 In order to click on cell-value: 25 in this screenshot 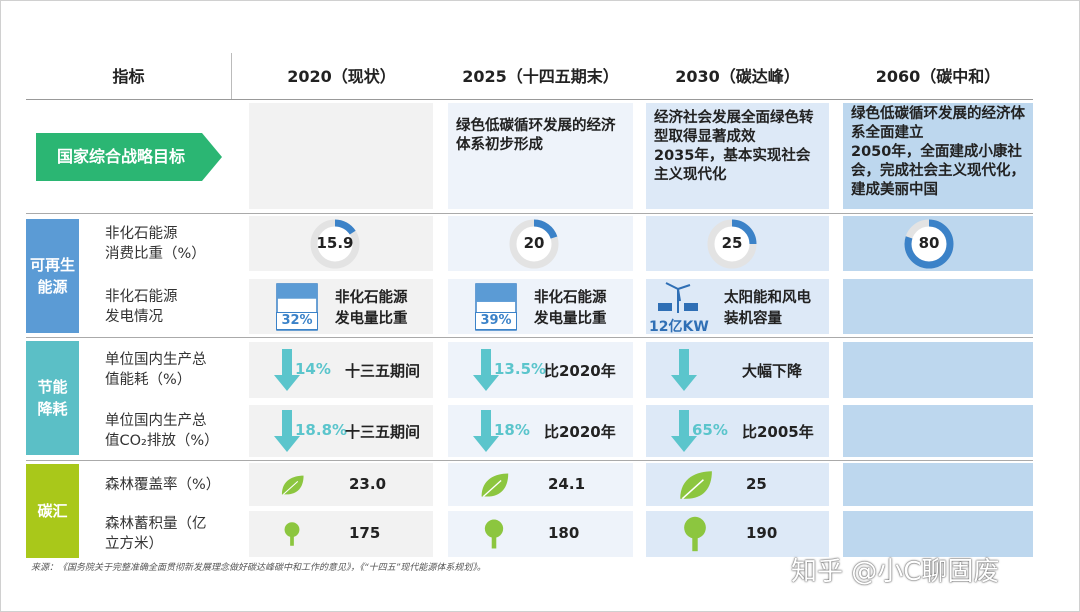, I will do `click(756, 483)`.